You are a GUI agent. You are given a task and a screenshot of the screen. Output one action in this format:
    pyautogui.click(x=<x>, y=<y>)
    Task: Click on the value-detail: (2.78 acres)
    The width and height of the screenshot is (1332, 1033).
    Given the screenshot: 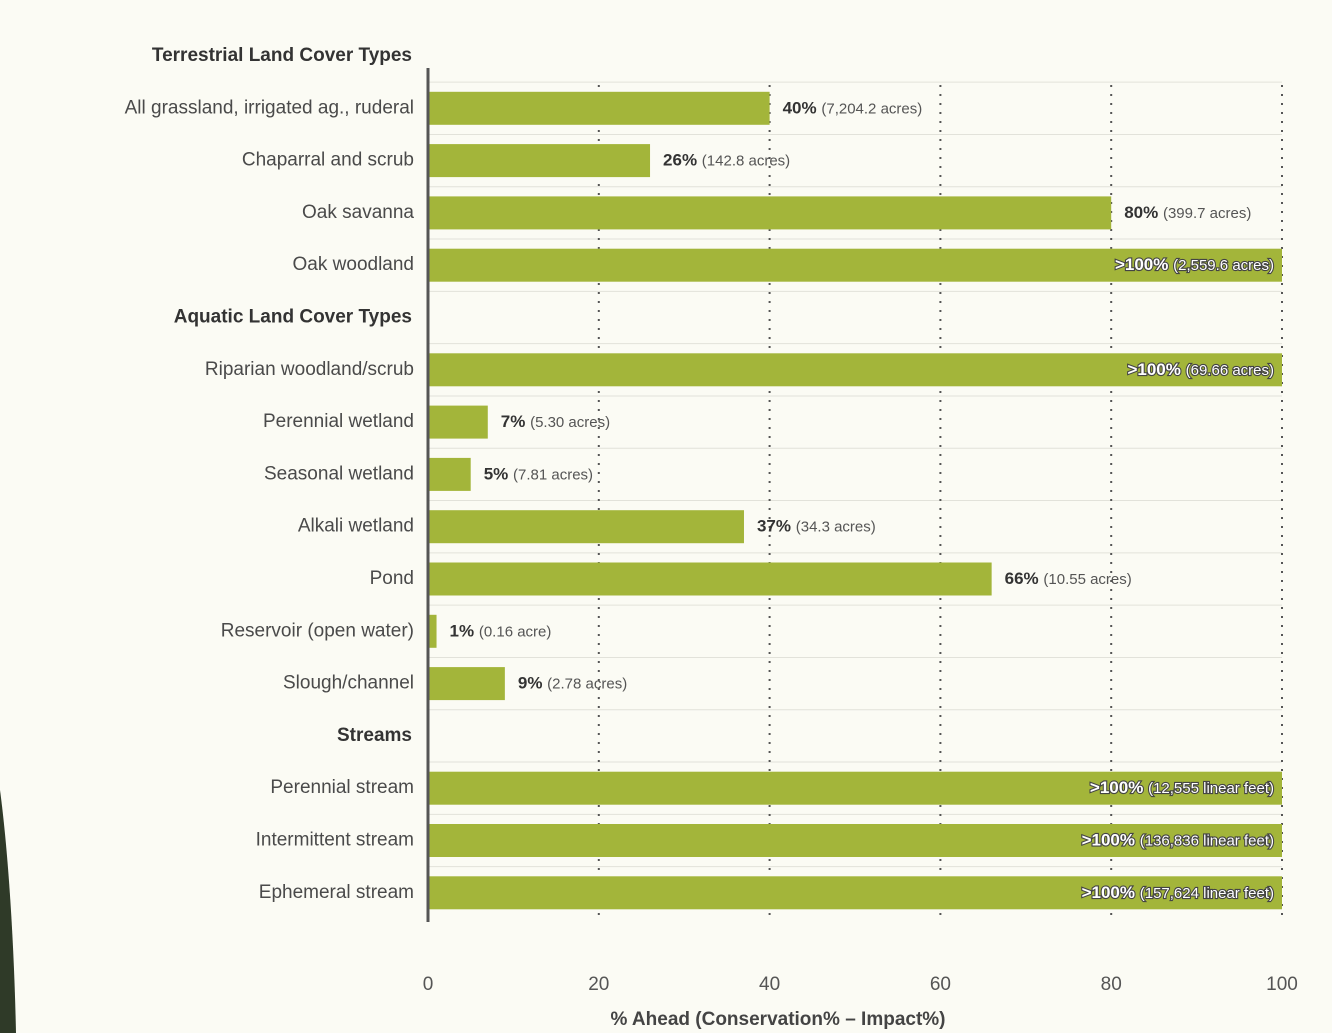 What is the action you would take?
    pyautogui.click(x=587, y=684)
    